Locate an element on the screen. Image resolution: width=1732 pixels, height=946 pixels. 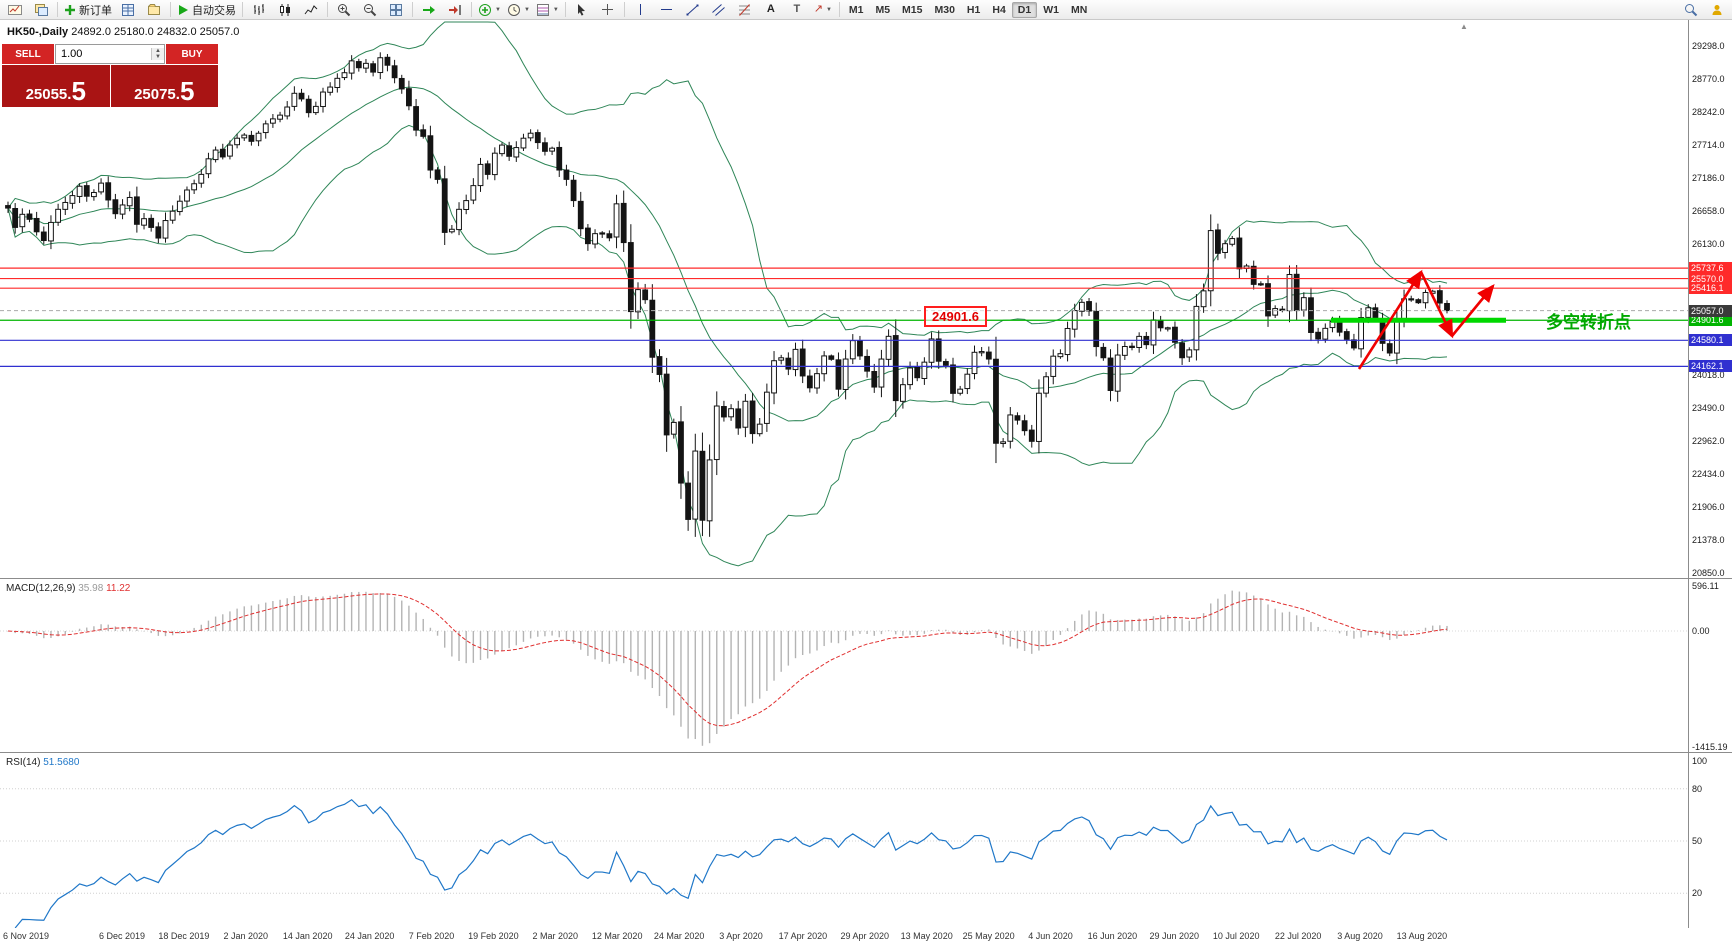
search-icon is located at coordinates (1691, 10).